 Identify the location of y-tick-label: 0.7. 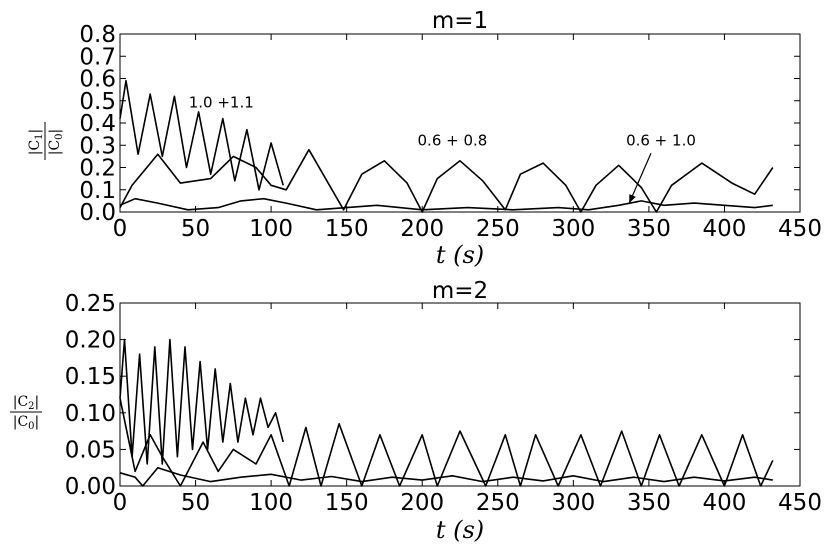
(97, 57).